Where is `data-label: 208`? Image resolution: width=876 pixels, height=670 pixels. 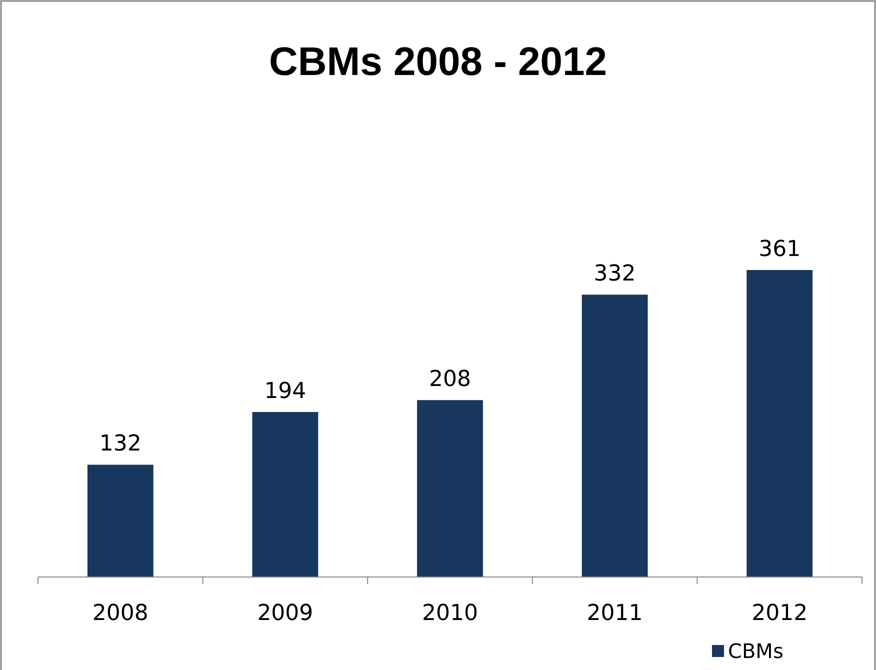
data-label: 208 is located at coordinates (450, 379).